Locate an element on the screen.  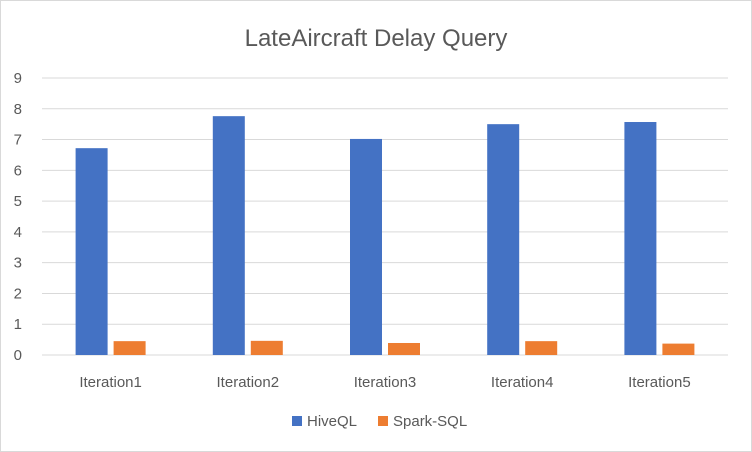
y-axis-ticks: 0 1 2 3 4 5 6 7 8 9 is located at coordinates (18, 217).